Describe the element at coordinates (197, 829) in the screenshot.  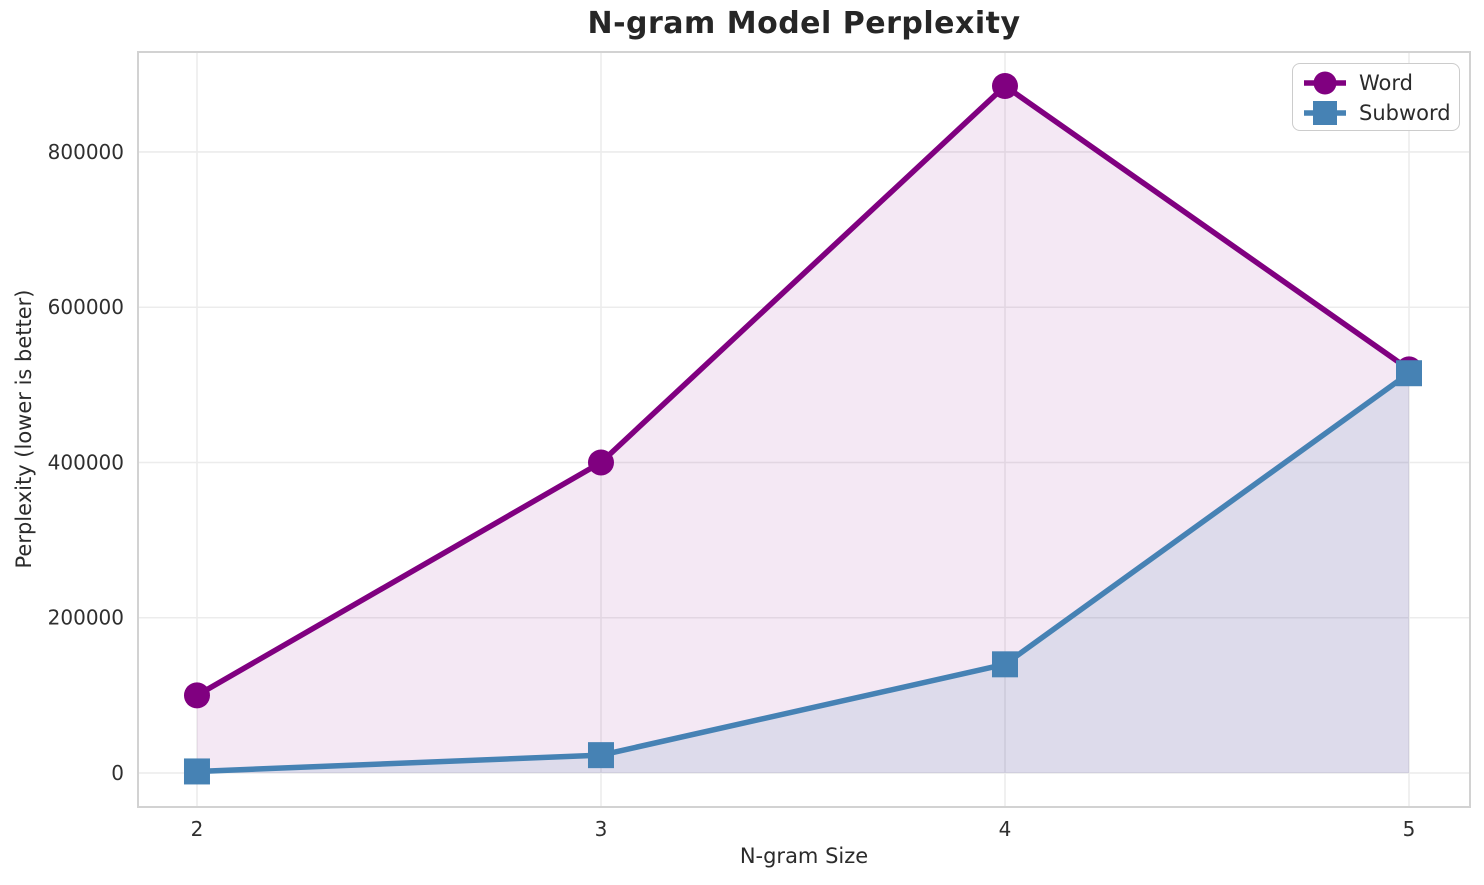
I see `x-tick-label: 2` at that location.